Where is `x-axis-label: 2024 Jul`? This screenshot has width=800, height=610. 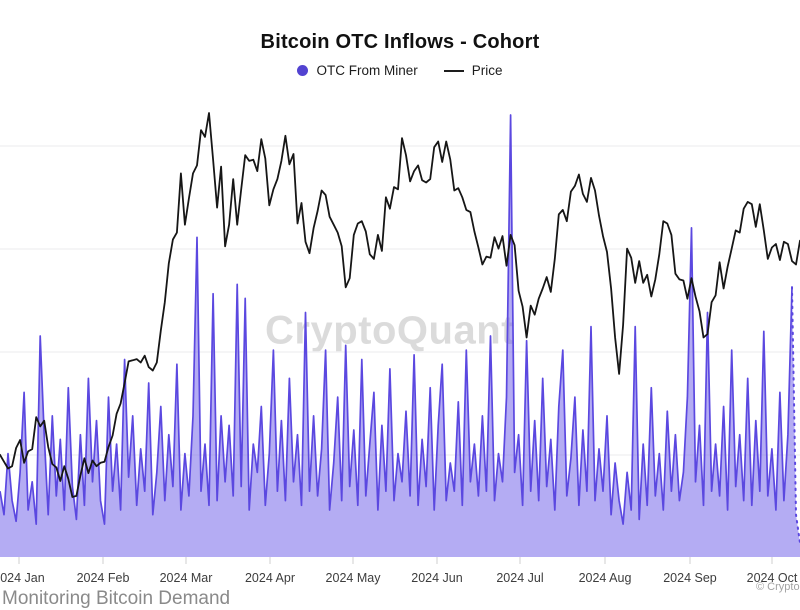
x-axis-label: 2024 Jul is located at coordinates (519, 578).